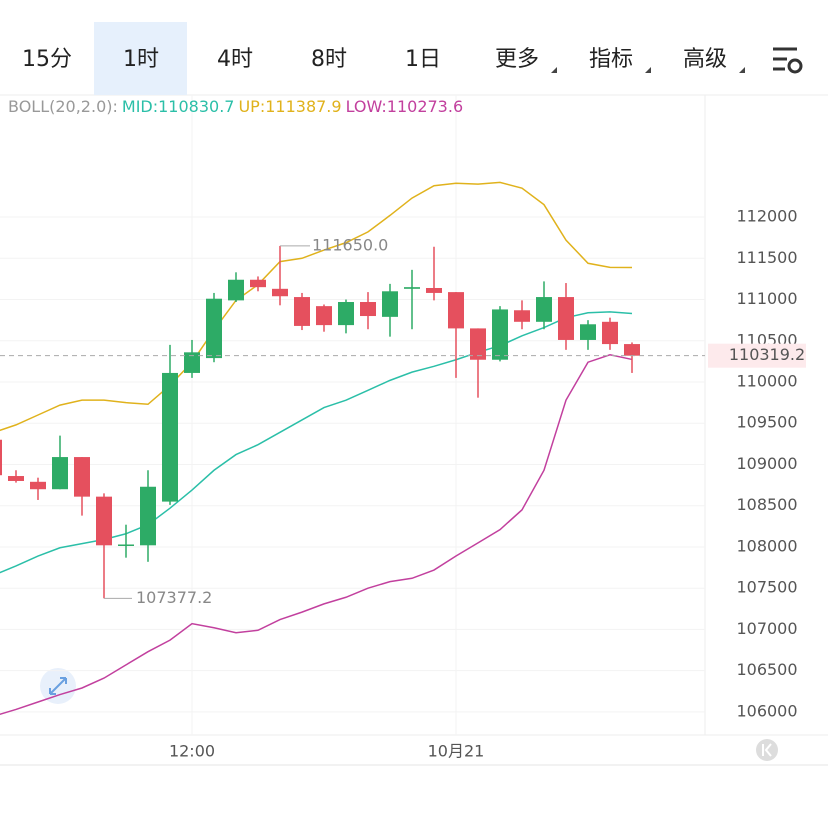 The height and width of the screenshot is (829, 828). I want to click on tab: 15分, so click(47, 59).